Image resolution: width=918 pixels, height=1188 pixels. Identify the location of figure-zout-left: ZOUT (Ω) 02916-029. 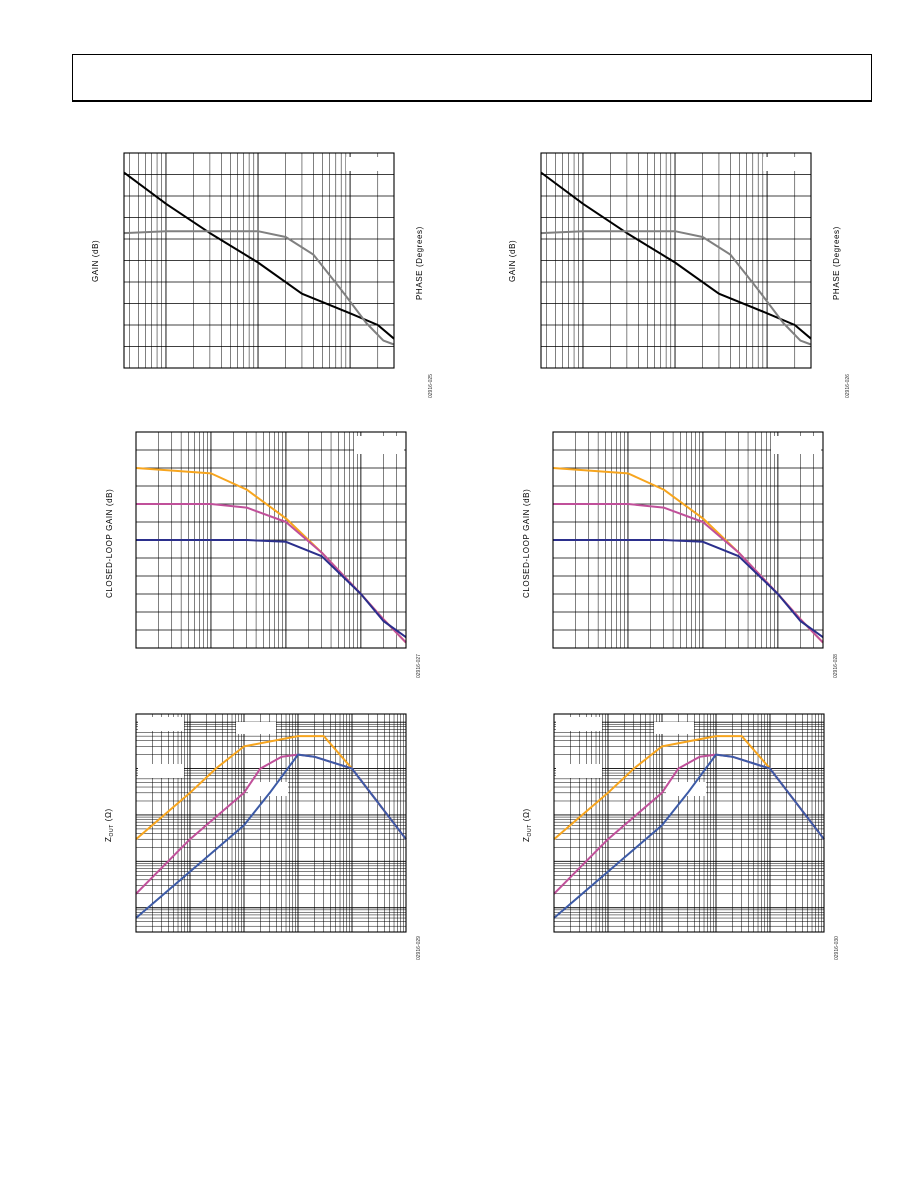
(270, 837).